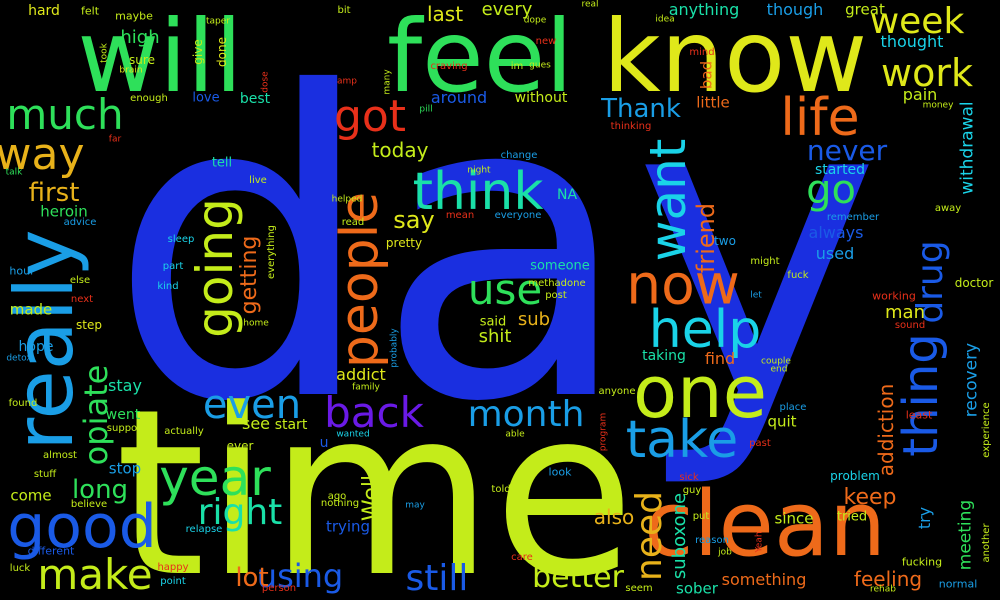 The width and height of the screenshot is (1000, 600). Describe the element at coordinates (90, 11) in the screenshot. I see `word-felt: felt` at that location.